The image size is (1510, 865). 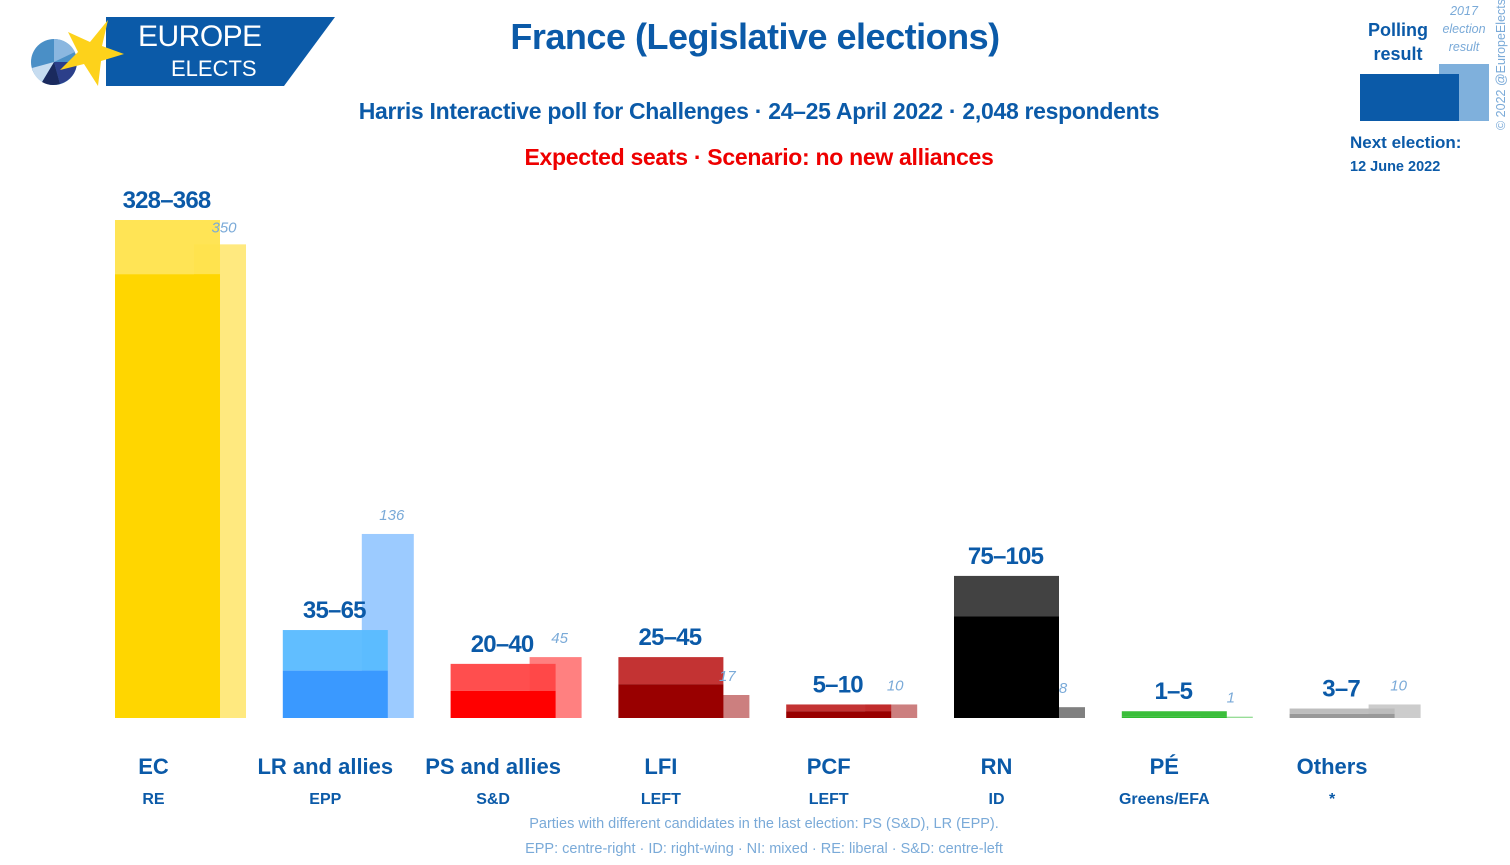 I want to click on range-data-label: 25–45, so click(x=670, y=637).